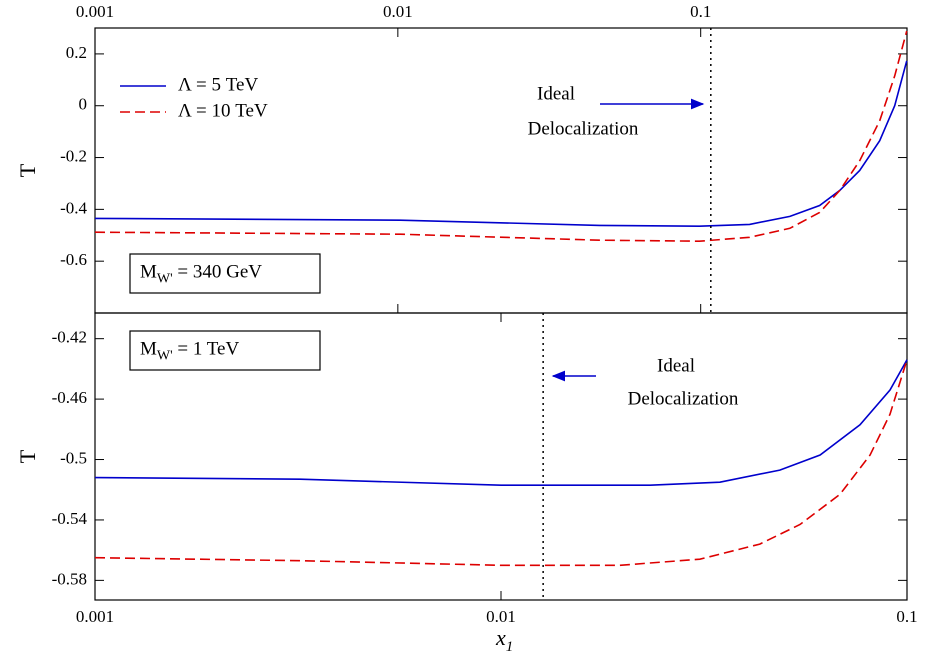 The image size is (925, 656). I want to click on x-axis-label: x1, so click(504, 640).